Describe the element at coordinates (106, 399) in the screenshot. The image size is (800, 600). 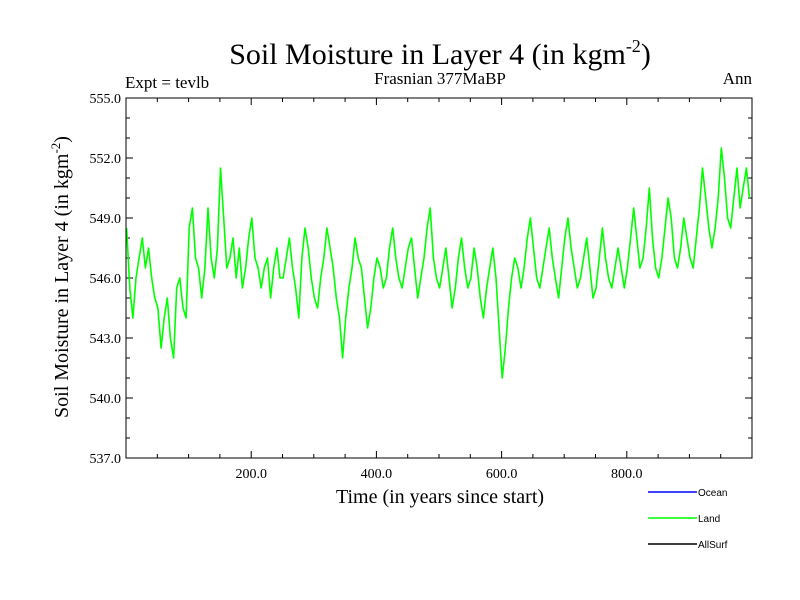
I see `y-tick-label: 540.0` at that location.